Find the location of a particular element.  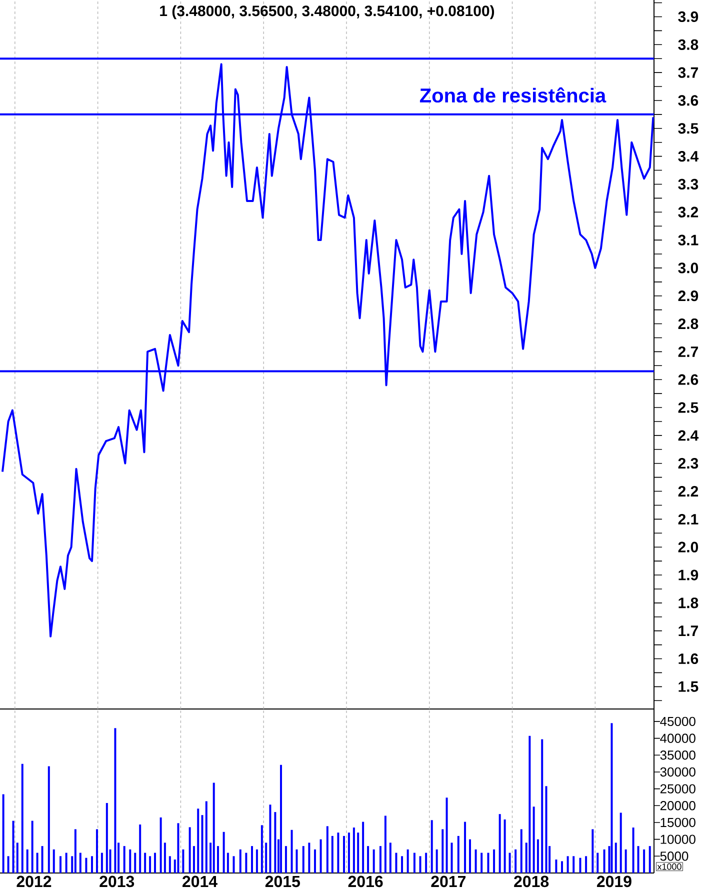

chart-title: 1 (3.48000, 3.56500, 3.48000, 3.54100, +0.08100) is located at coordinates (327, 12).